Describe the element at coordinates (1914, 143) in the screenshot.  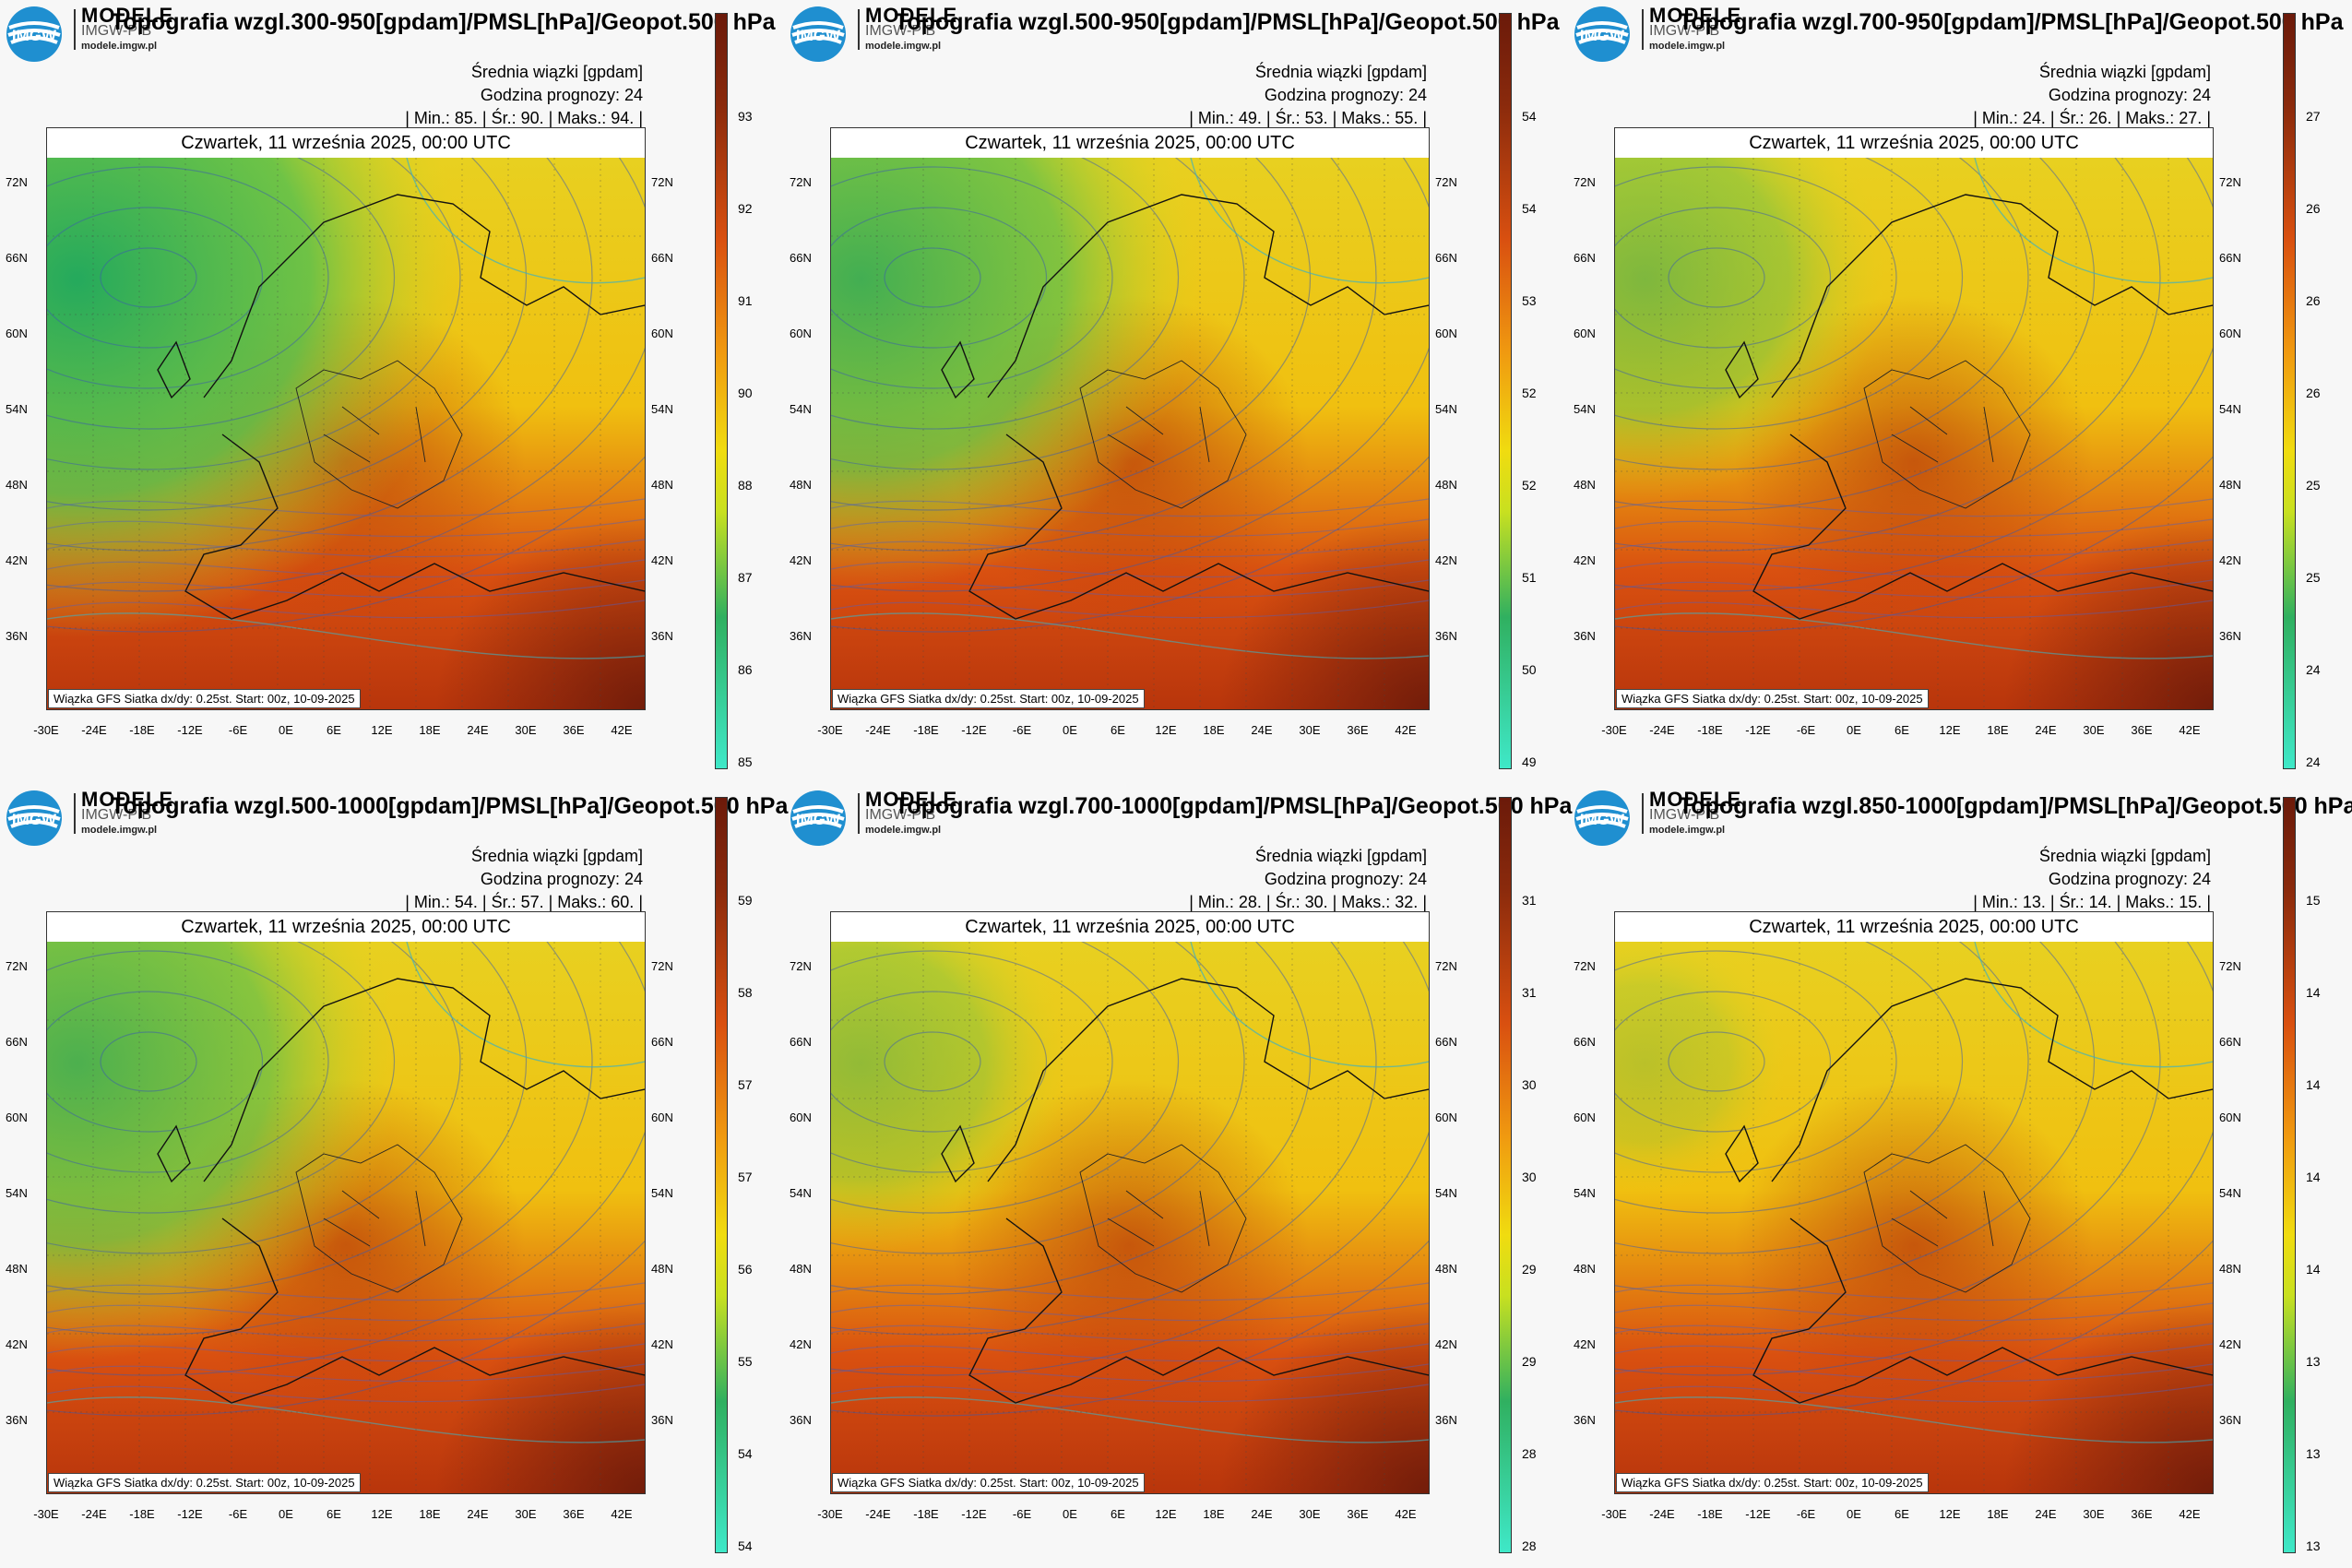
I see `valid-date: Czwartek, 11 września 2025, 00:00 UTC` at that location.